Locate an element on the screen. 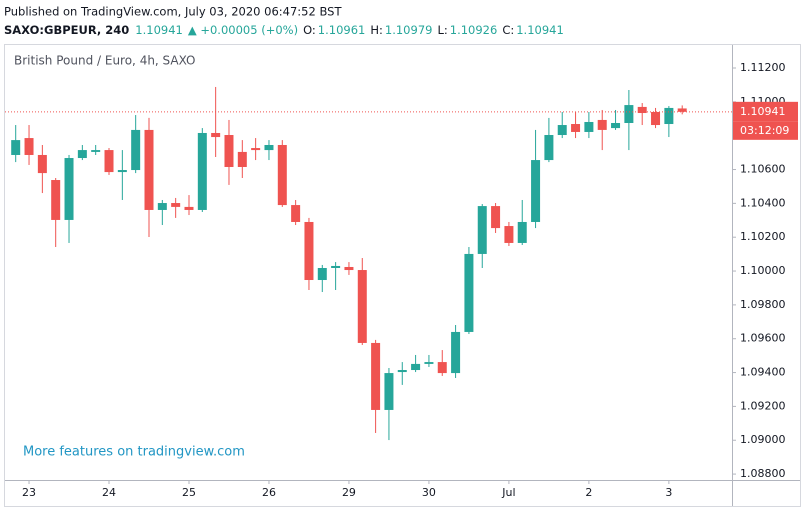 The width and height of the screenshot is (805, 513). annotation: More features on tradingview.com is located at coordinates (134, 452).